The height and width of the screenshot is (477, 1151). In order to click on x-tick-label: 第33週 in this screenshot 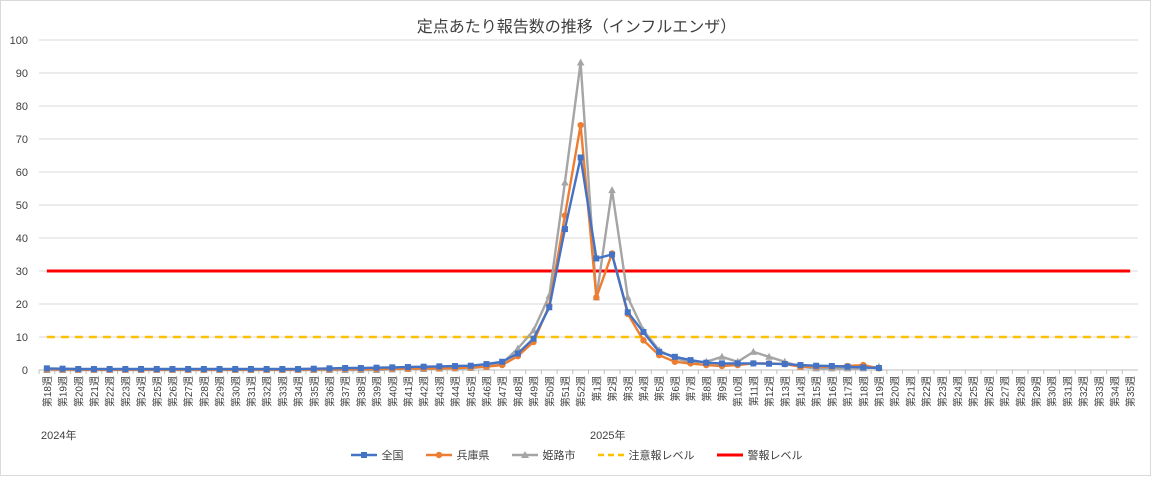, I will do `click(282, 391)`.